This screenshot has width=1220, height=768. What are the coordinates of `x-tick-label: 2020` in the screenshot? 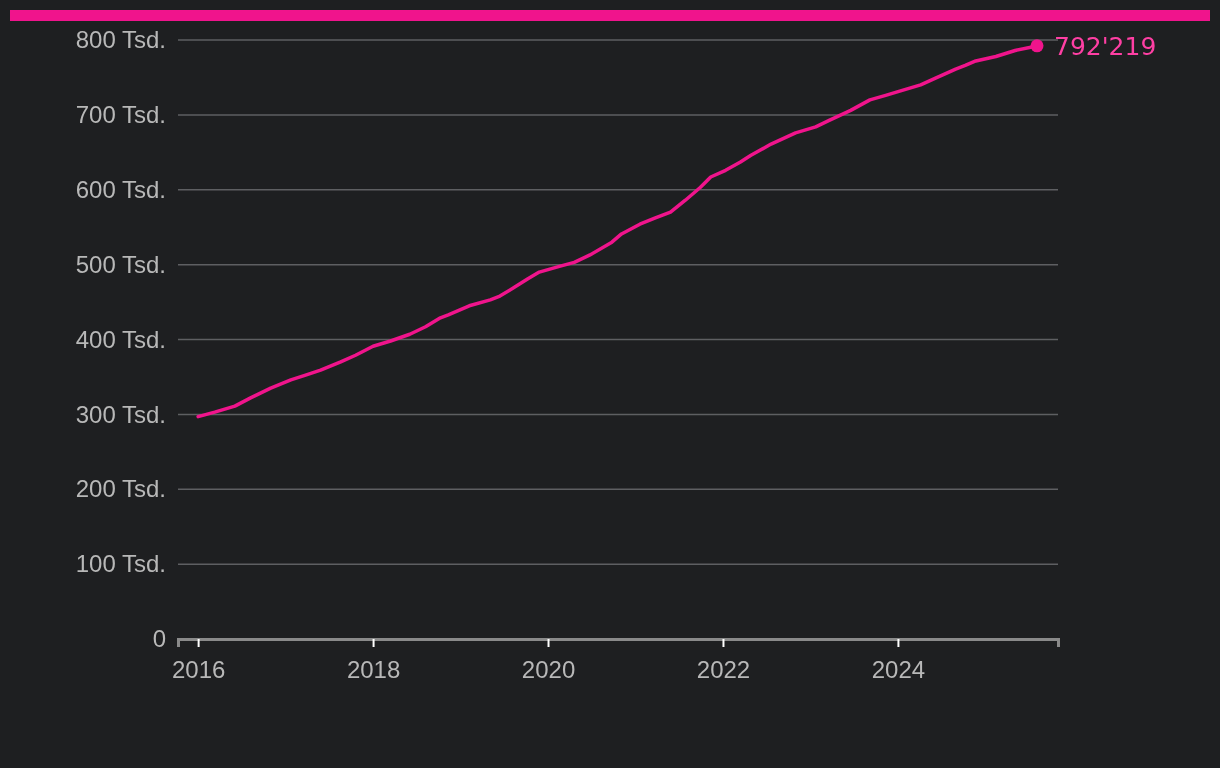 It's located at (548, 670).